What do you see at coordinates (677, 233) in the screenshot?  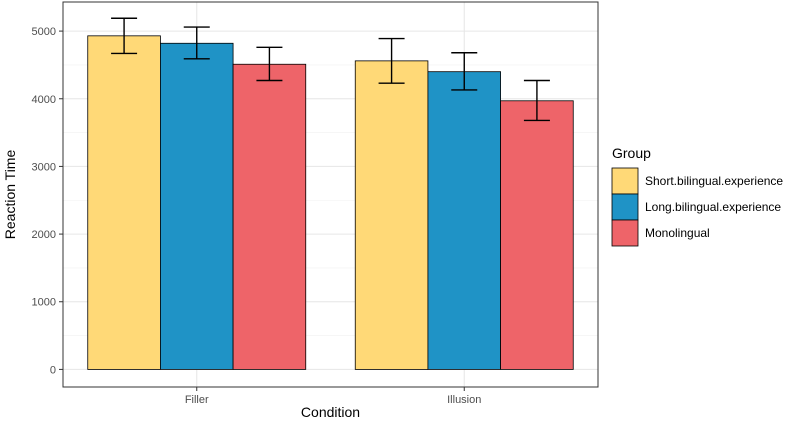 I see `legend-label: Monolingual` at bounding box center [677, 233].